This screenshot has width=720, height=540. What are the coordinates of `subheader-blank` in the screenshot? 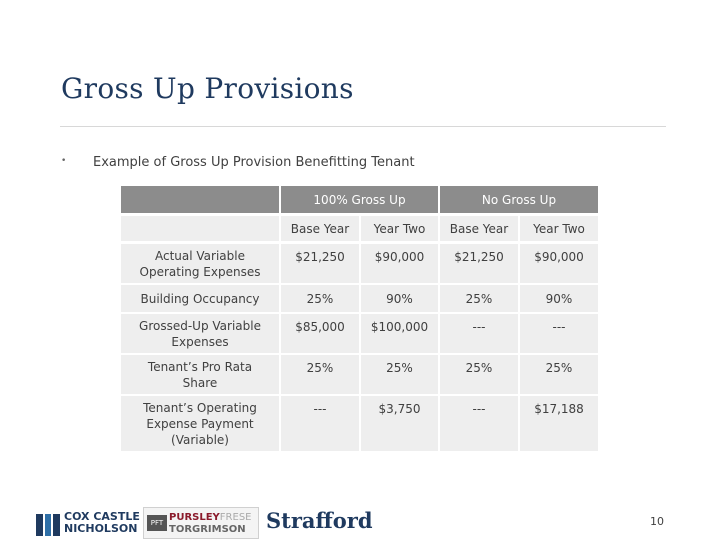 It's located at (200, 228).